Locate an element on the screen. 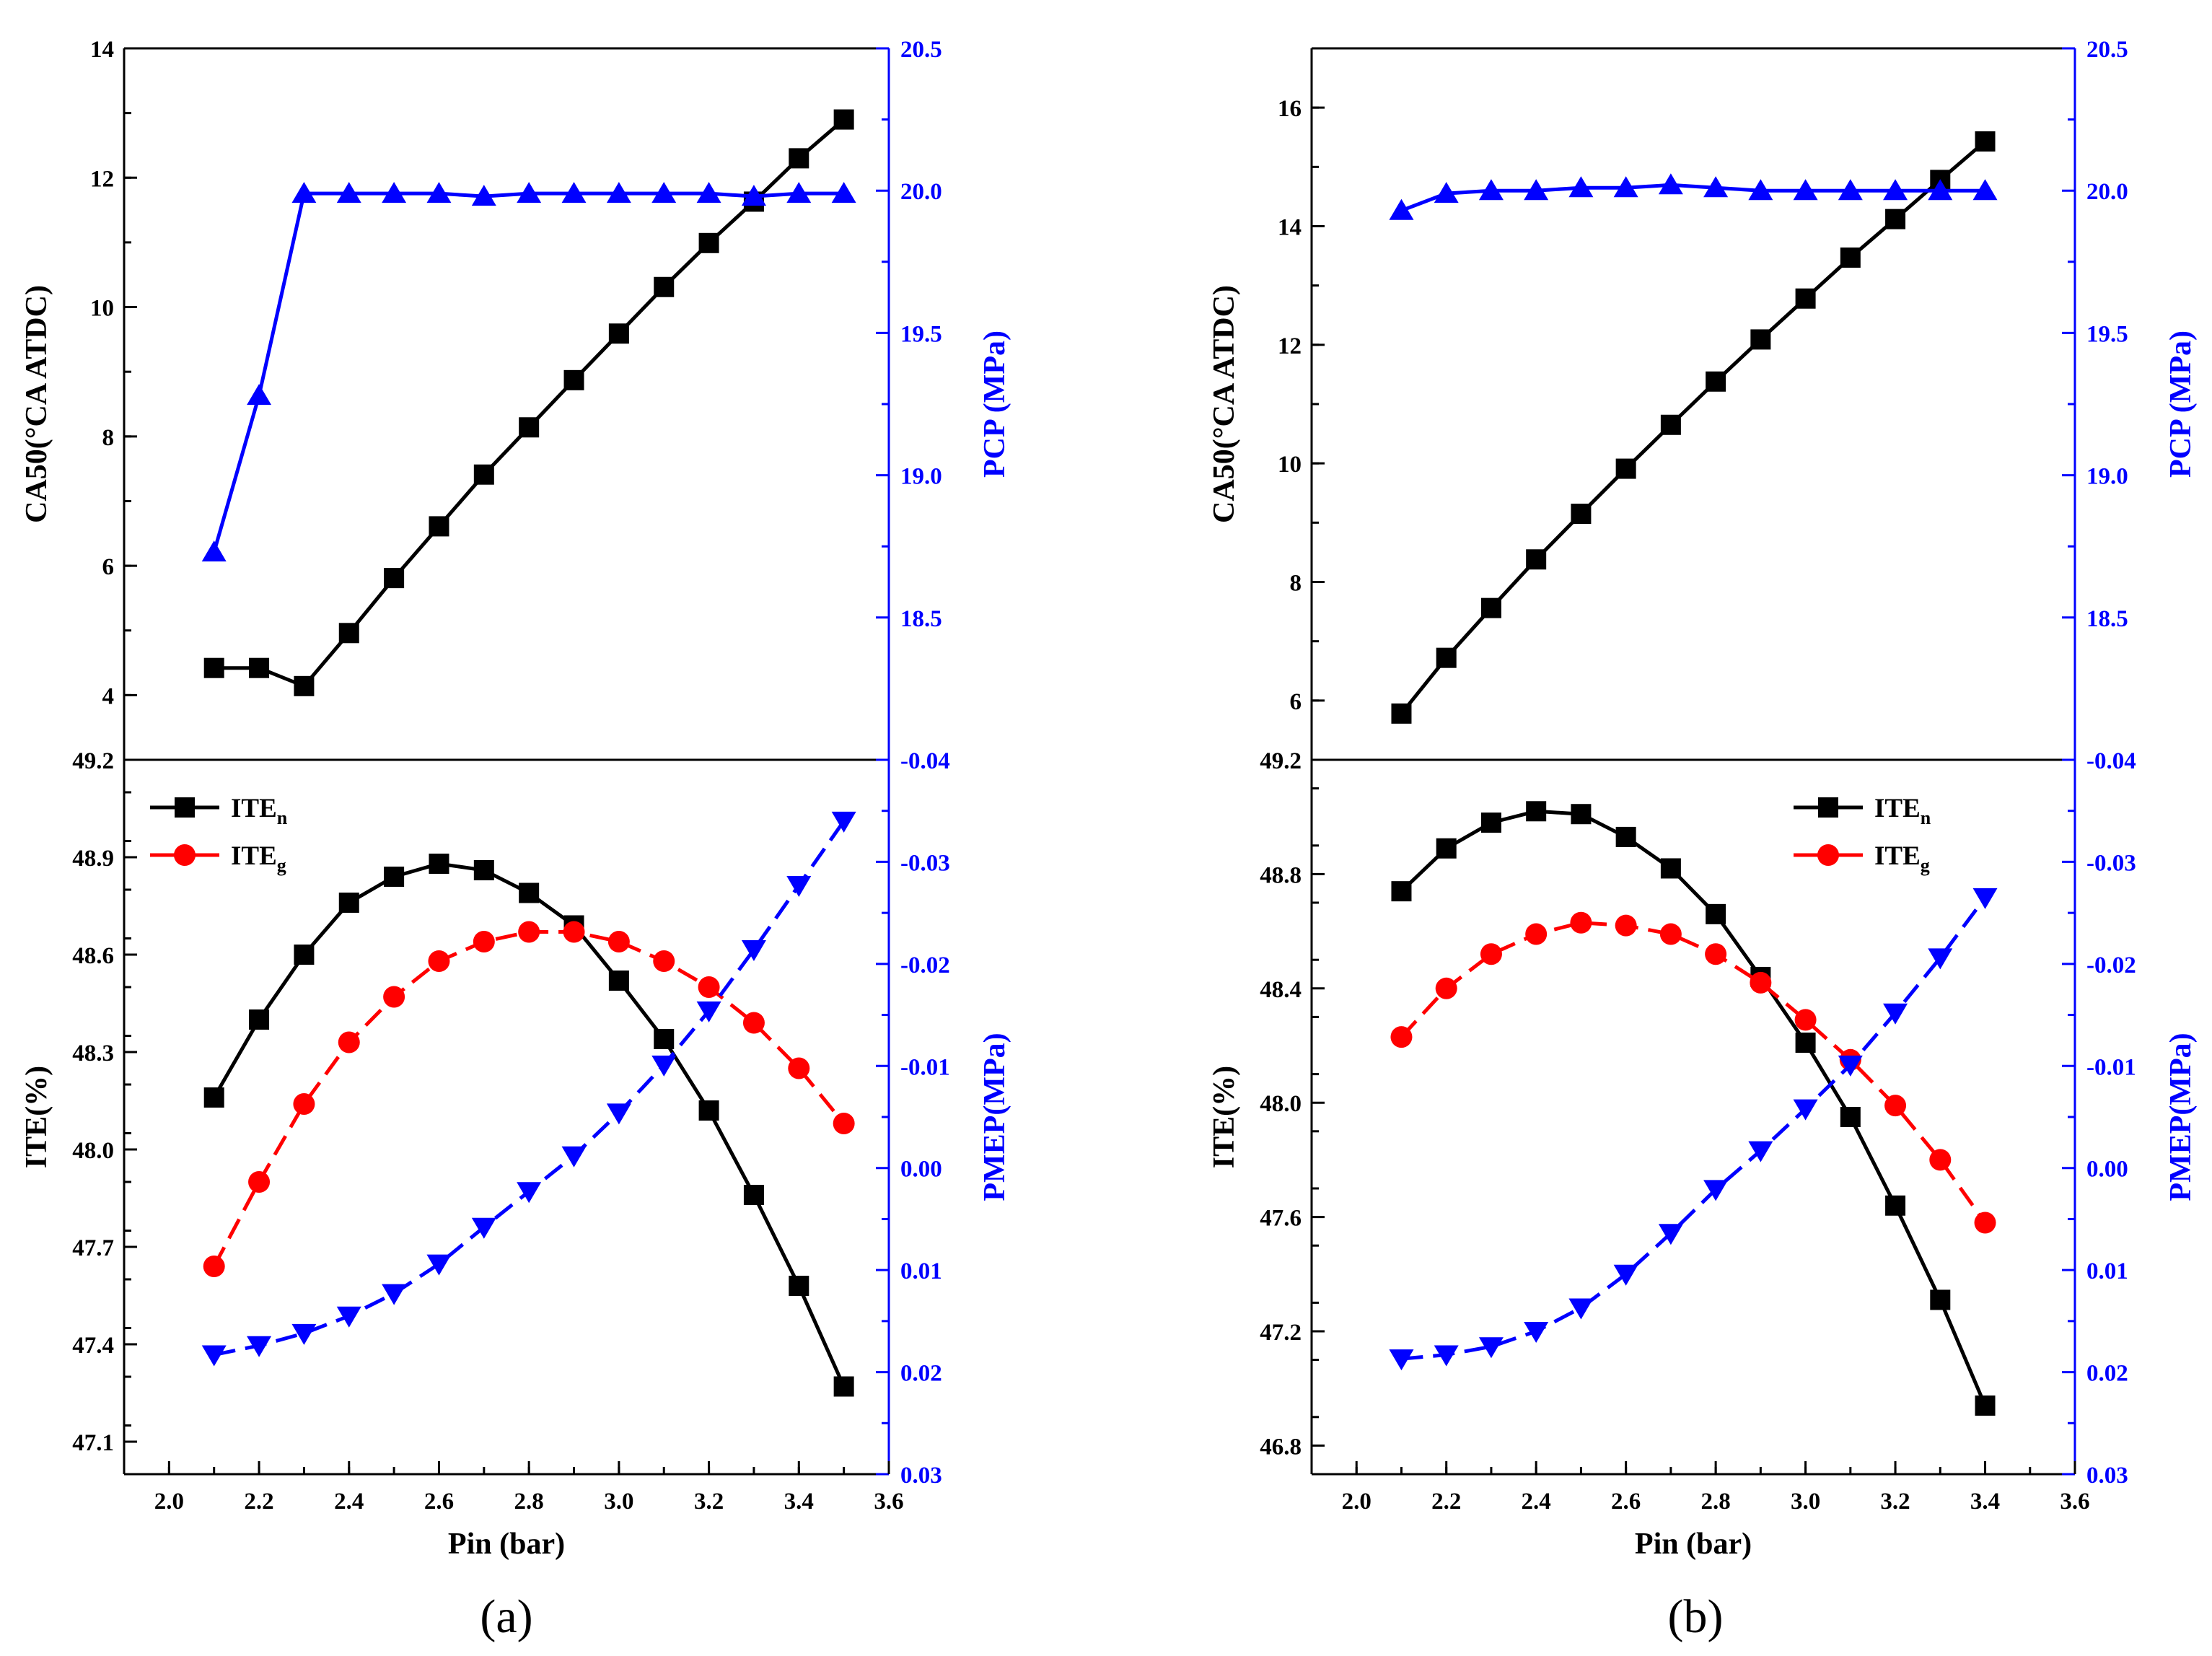  right-axis-title: PCP (MPa) is located at coordinates (994, 404).